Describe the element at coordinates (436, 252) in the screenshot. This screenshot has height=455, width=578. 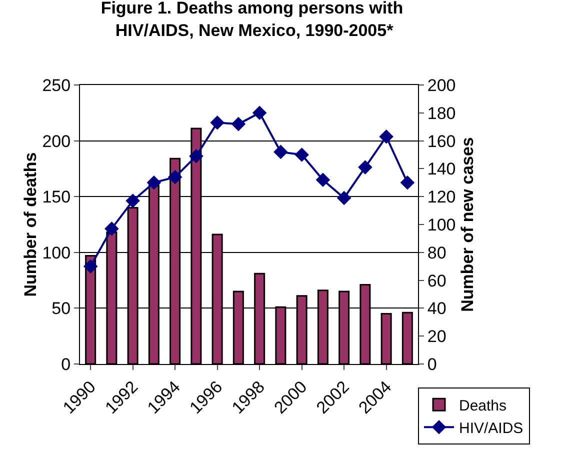
I see `y2-tick-label: 80` at that location.